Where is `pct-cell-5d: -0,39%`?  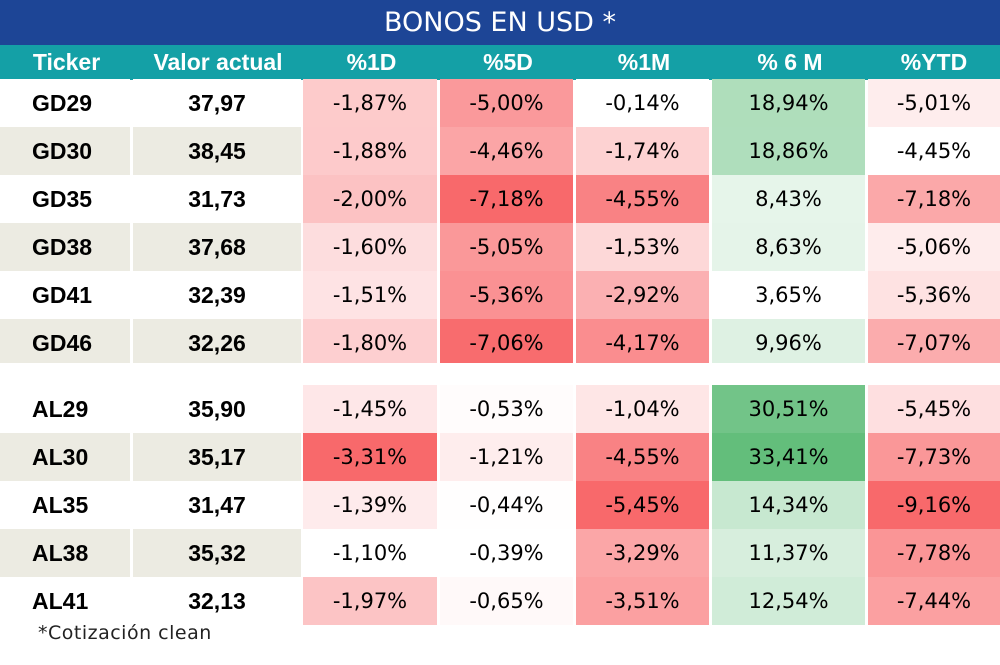
pct-cell-5d: -0,39% is located at coordinates (506, 553).